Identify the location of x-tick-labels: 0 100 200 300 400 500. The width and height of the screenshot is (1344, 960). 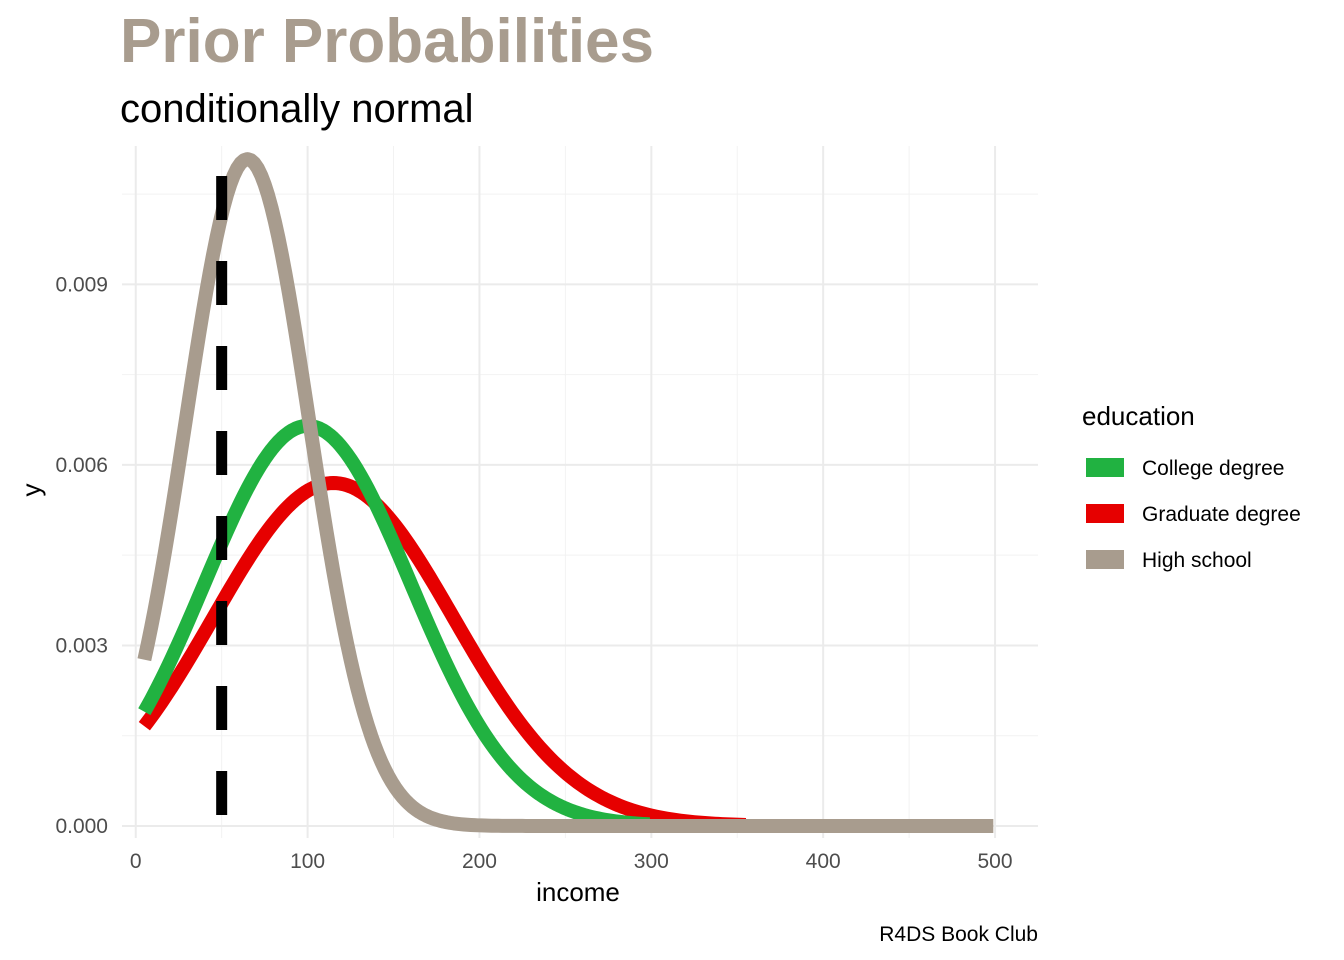
(571, 861).